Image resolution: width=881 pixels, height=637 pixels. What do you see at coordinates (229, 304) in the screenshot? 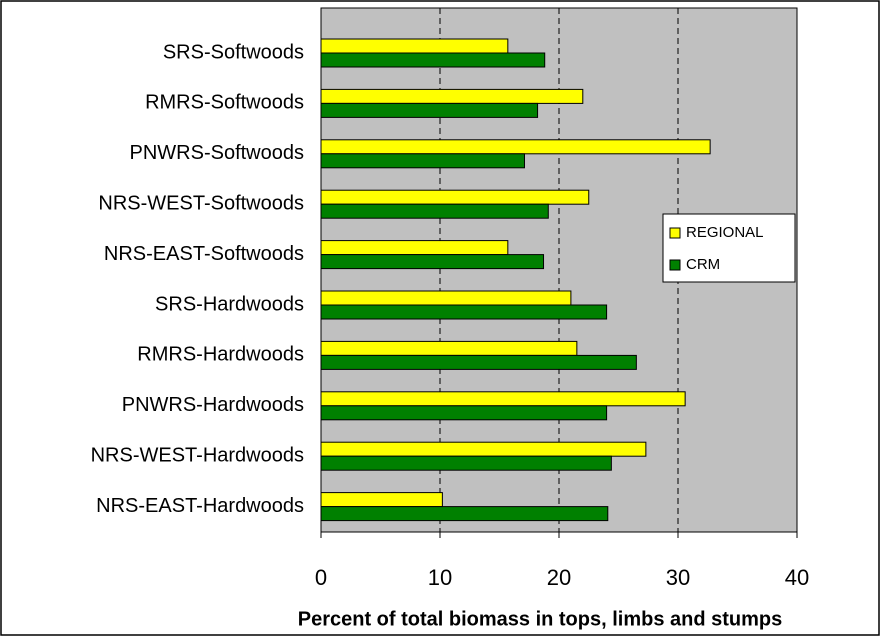
I see `y-tick-label: SRS-Hardwoods` at bounding box center [229, 304].